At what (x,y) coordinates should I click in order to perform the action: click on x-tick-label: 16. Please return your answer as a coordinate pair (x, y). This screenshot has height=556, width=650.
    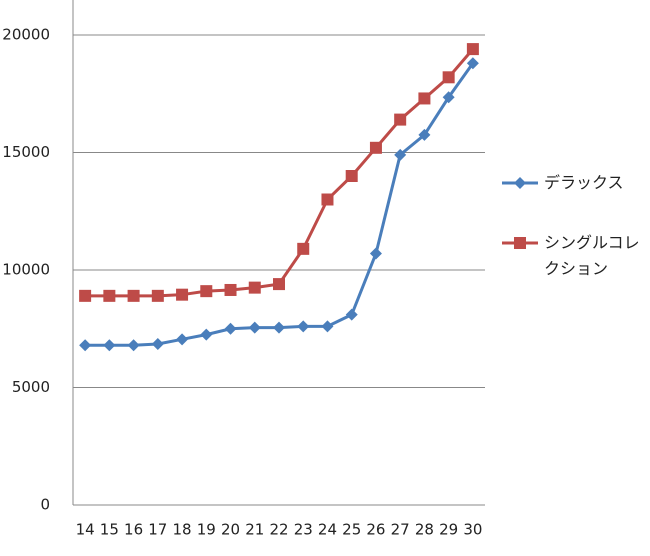
    Looking at the image, I should click on (133, 530).